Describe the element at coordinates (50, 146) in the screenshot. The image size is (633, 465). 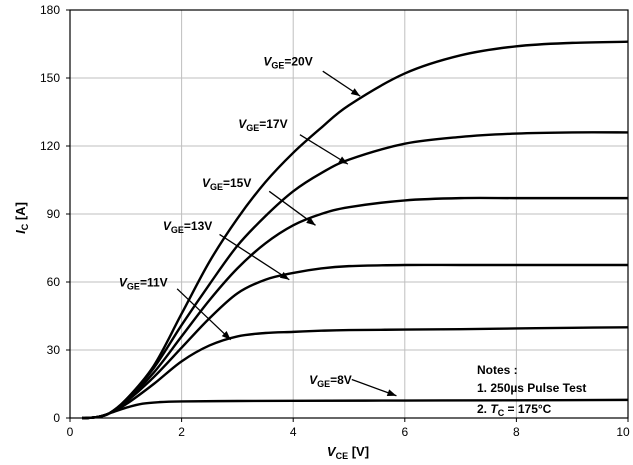
I see `y-tick-label: 120` at that location.